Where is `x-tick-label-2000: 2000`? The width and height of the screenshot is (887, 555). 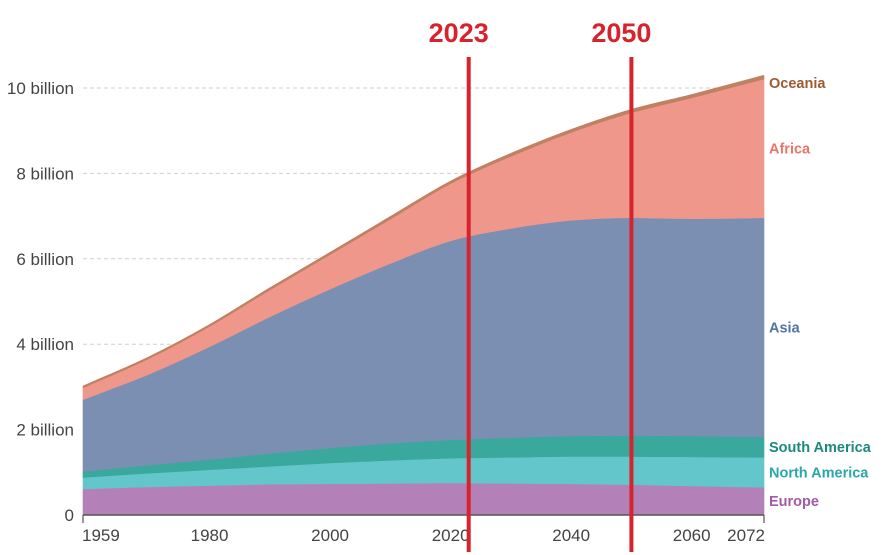 x-tick-label-2000: 2000 is located at coordinates (330, 535).